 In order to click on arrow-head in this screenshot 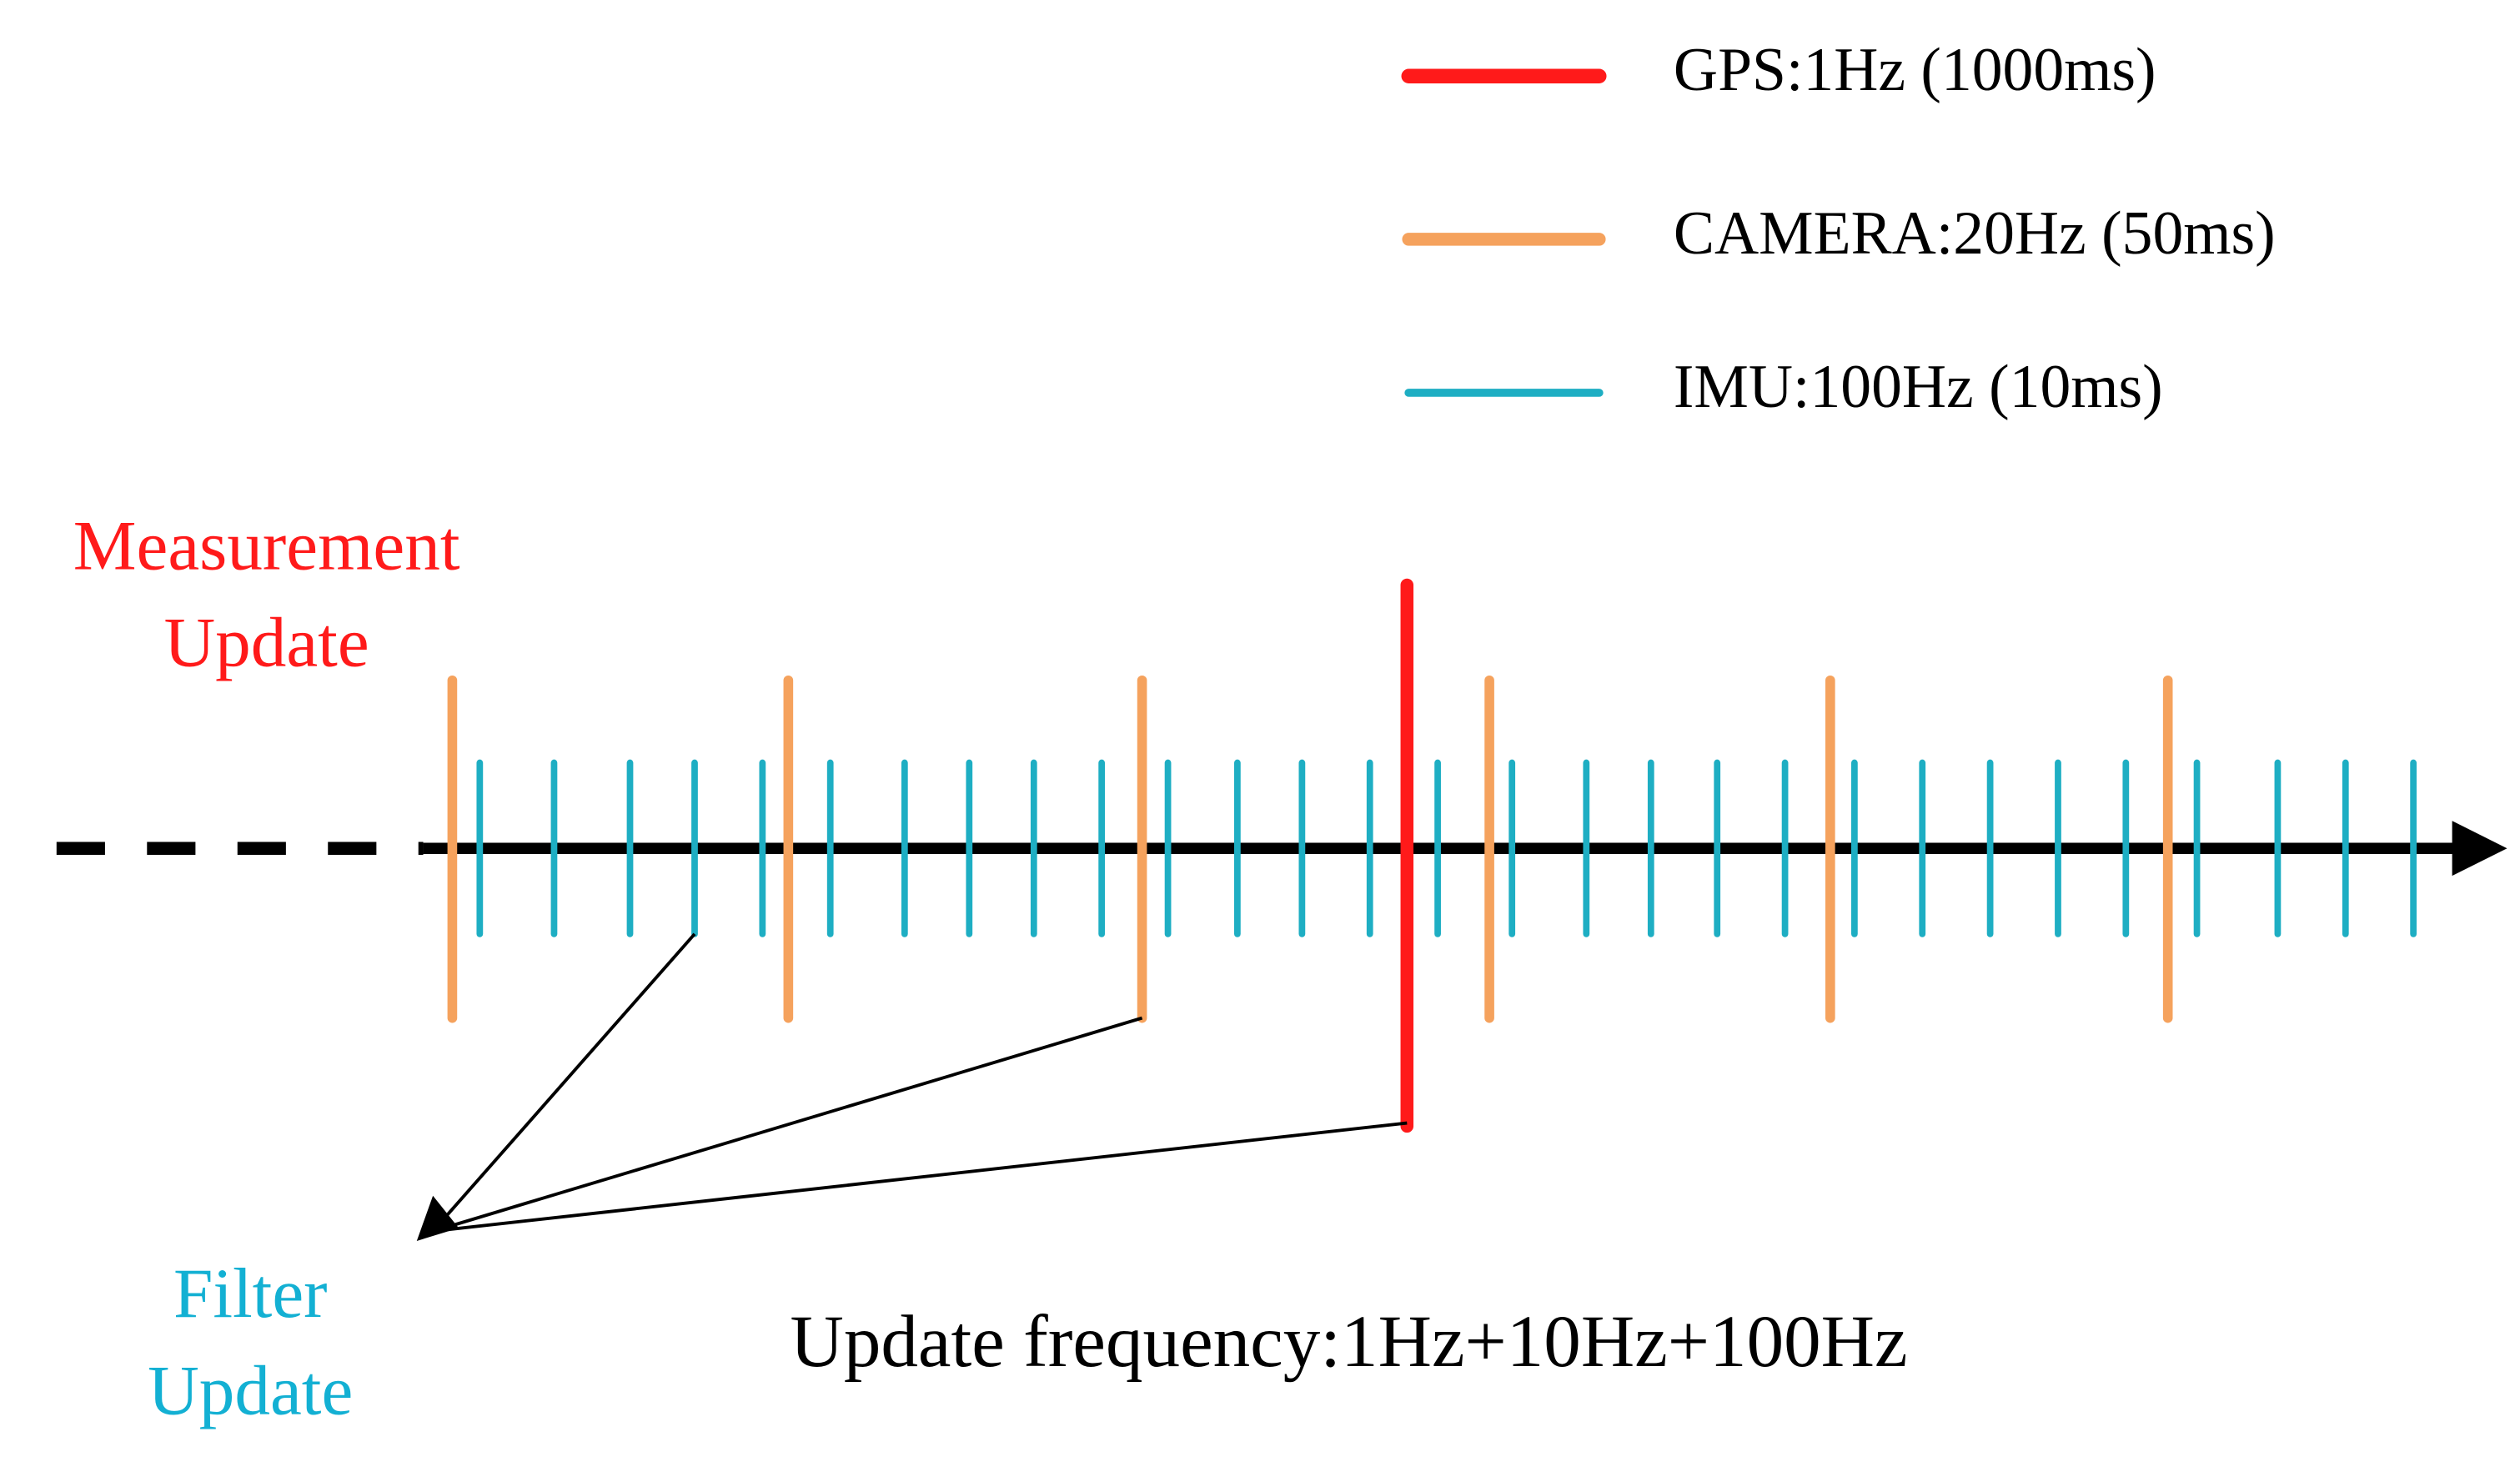, I will do `click(437, 1218)`.